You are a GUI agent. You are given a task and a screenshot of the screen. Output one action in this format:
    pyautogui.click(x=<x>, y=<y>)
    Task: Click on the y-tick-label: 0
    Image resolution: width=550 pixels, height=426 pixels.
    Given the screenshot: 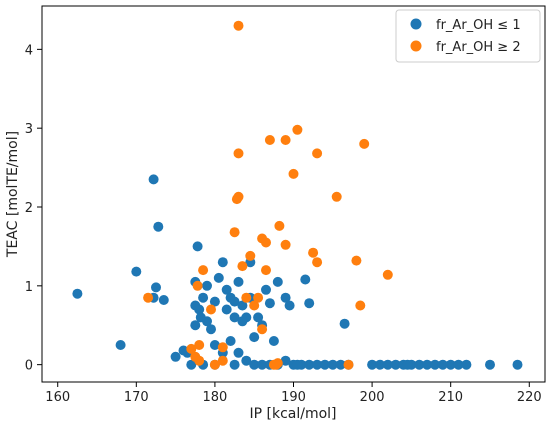 What is the action you would take?
    pyautogui.click(x=29, y=366)
    